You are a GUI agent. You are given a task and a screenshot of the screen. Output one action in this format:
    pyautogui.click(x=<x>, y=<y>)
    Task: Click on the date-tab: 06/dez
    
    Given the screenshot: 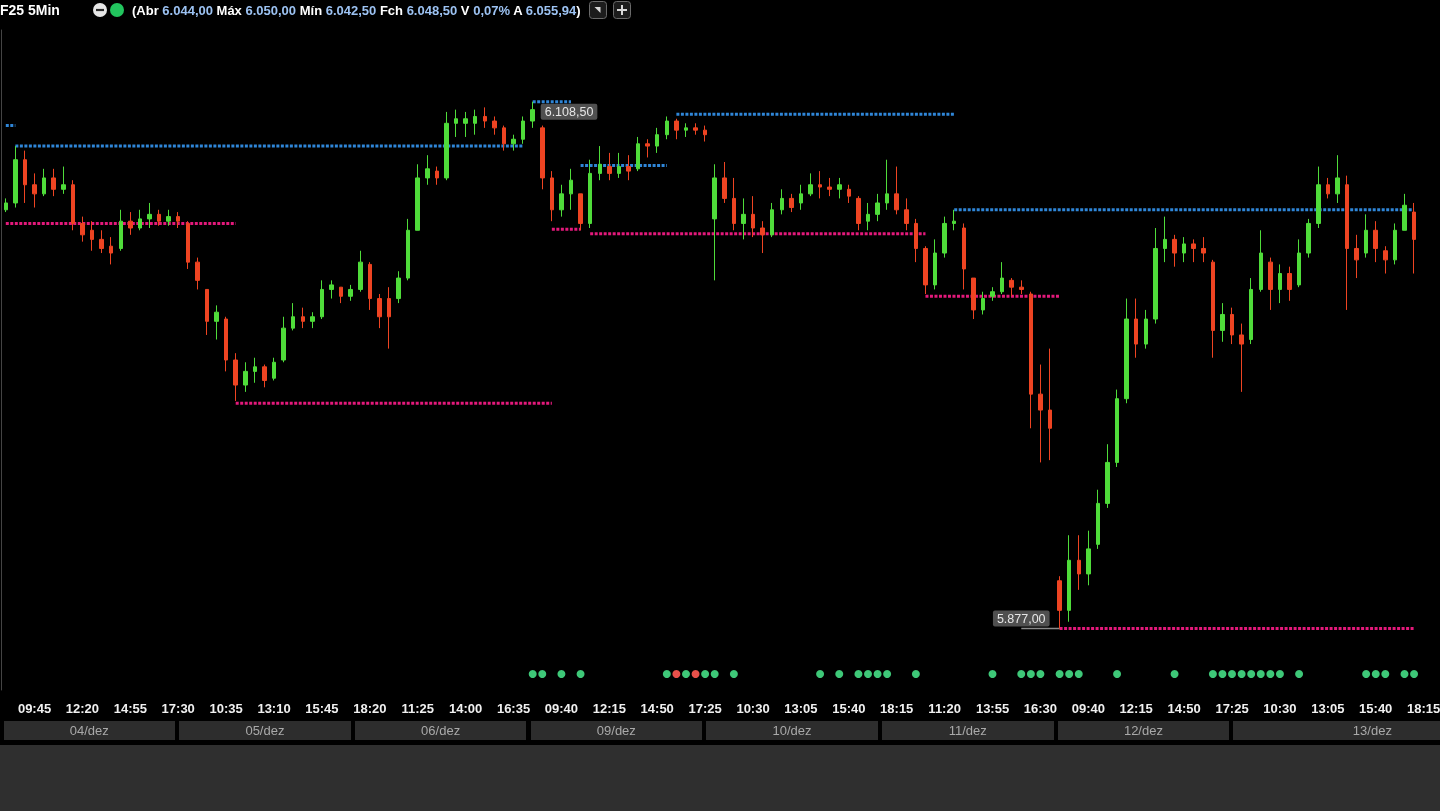 What is the action you would take?
    pyautogui.click(x=440, y=730)
    